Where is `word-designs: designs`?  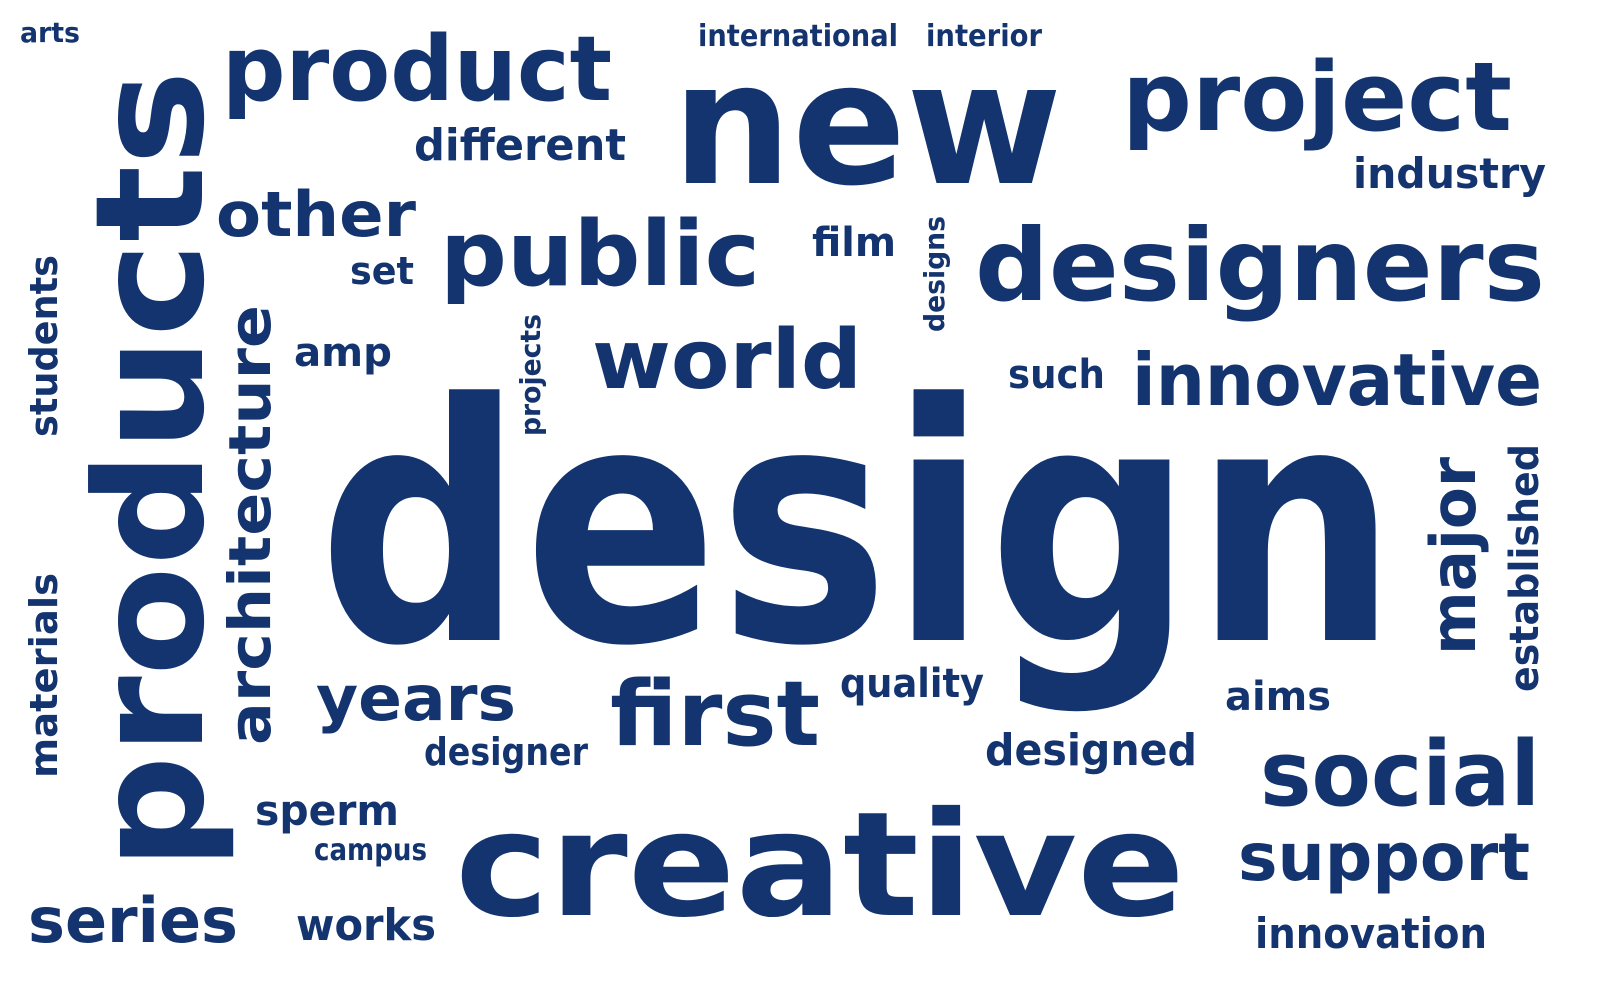 word-designs: designs is located at coordinates (934, 274).